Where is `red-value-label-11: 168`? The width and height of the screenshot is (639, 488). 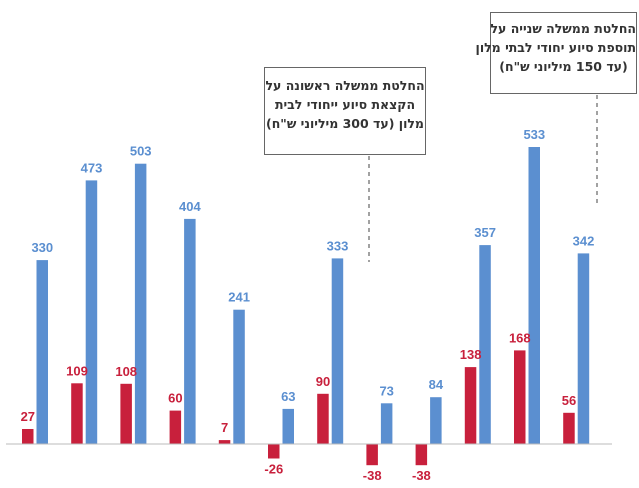
red-value-label-11: 168 is located at coordinates (520, 337).